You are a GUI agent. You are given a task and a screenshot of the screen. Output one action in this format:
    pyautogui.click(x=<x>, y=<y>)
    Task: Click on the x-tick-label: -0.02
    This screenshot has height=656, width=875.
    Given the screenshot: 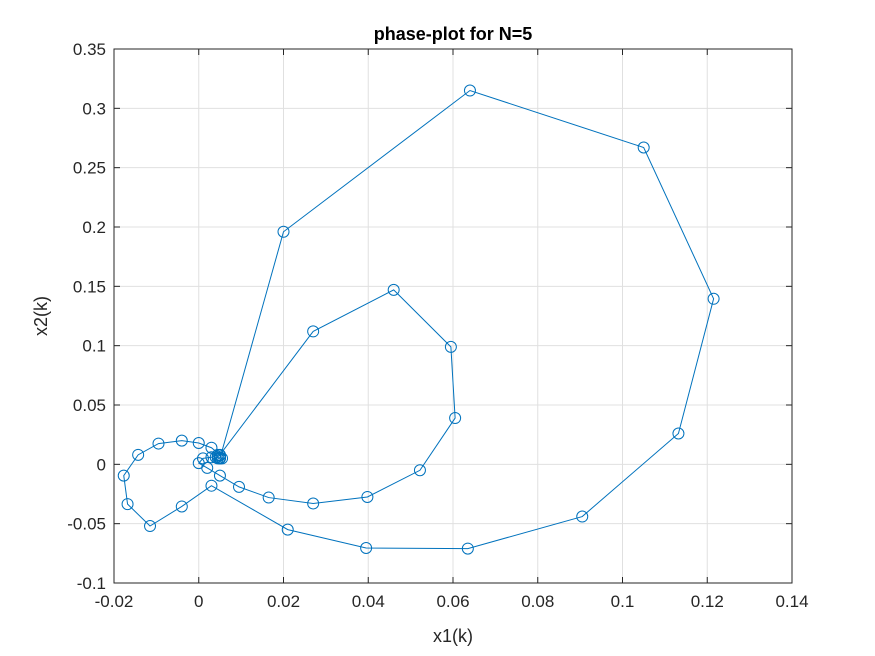 What is the action you would take?
    pyautogui.click(x=114, y=601)
    